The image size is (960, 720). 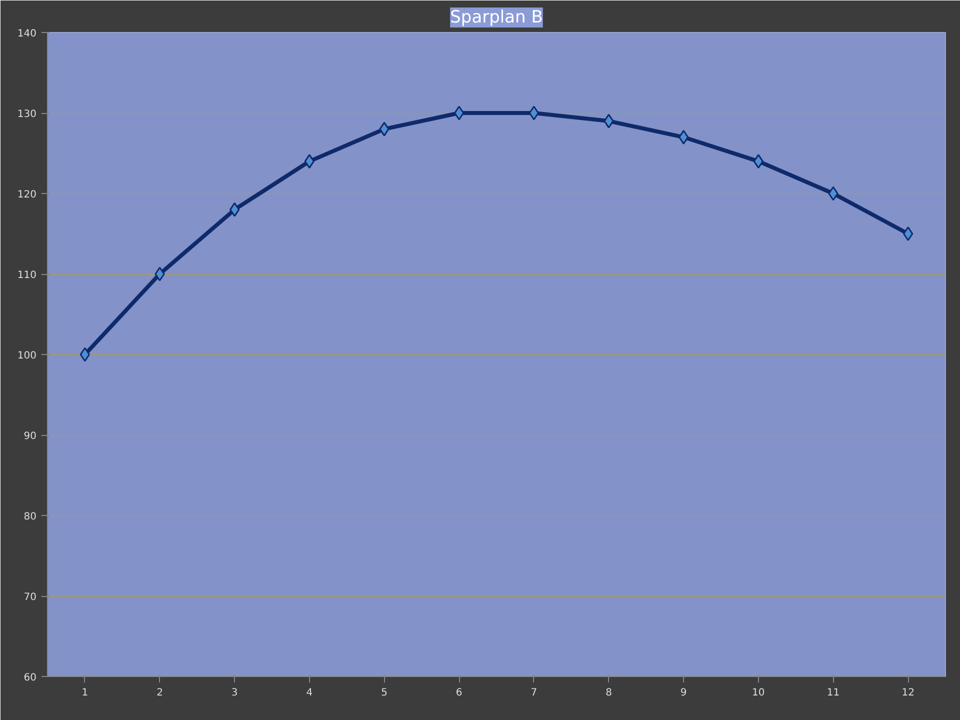 What do you see at coordinates (496, 18) in the screenshot?
I see `chart-title: Sparplan B` at bounding box center [496, 18].